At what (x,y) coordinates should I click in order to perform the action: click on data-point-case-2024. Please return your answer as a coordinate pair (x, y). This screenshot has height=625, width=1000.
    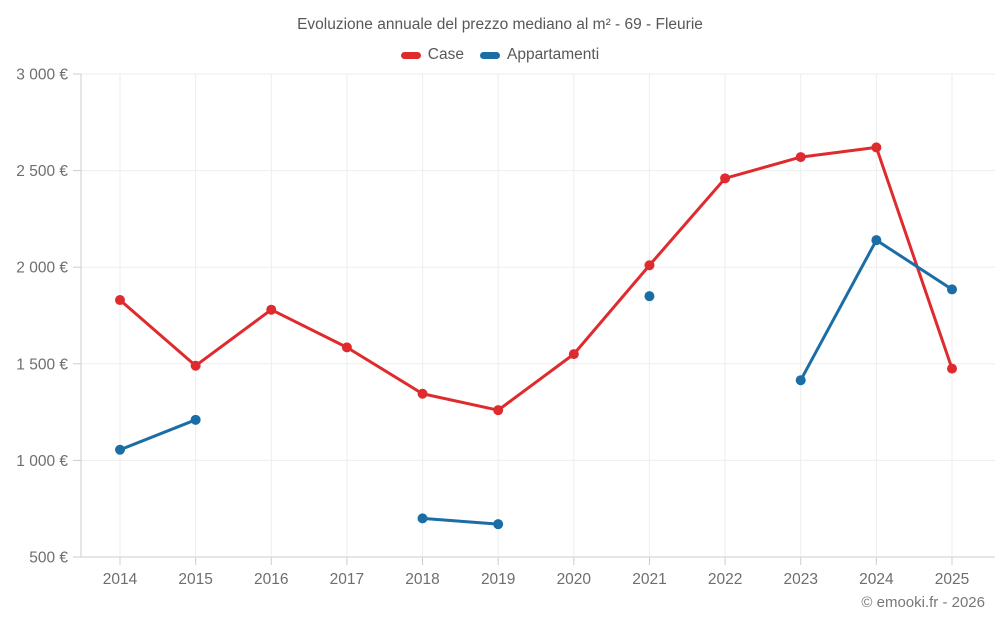
    Looking at the image, I should click on (876, 147).